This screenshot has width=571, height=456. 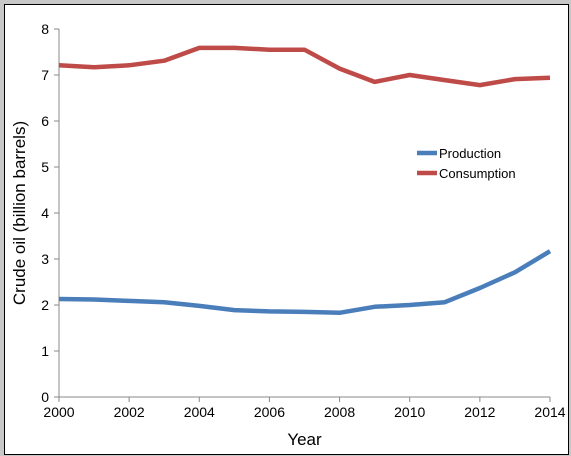 What do you see at coordinates (45, 121) in the screenshot?
I see `y-tick-label: 6` at bounding box center [45, 121].